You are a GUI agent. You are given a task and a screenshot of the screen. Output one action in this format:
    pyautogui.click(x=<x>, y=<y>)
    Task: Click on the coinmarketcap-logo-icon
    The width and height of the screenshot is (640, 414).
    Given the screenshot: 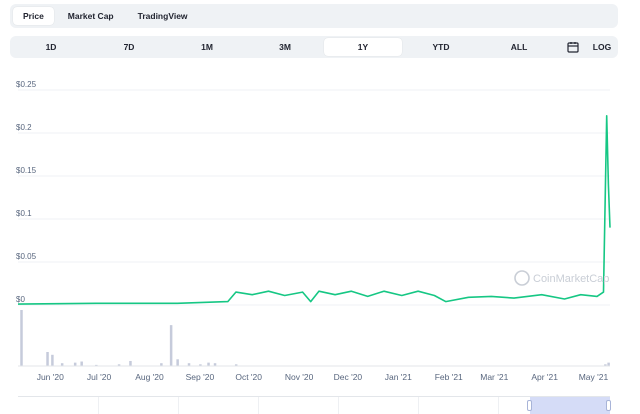 What is the action you would take?
    pyautogui.click(x=522, y=278)
    